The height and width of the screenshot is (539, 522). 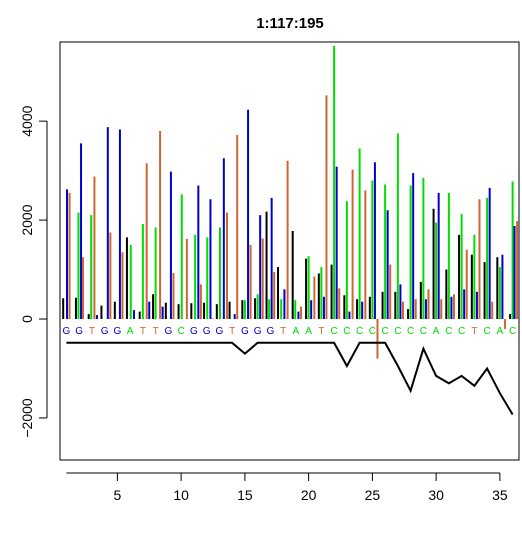 What do you see at coordinates (500, 495) in the screenshot?
I see `x-tick-label: 35` at bounding box center [500, 495].